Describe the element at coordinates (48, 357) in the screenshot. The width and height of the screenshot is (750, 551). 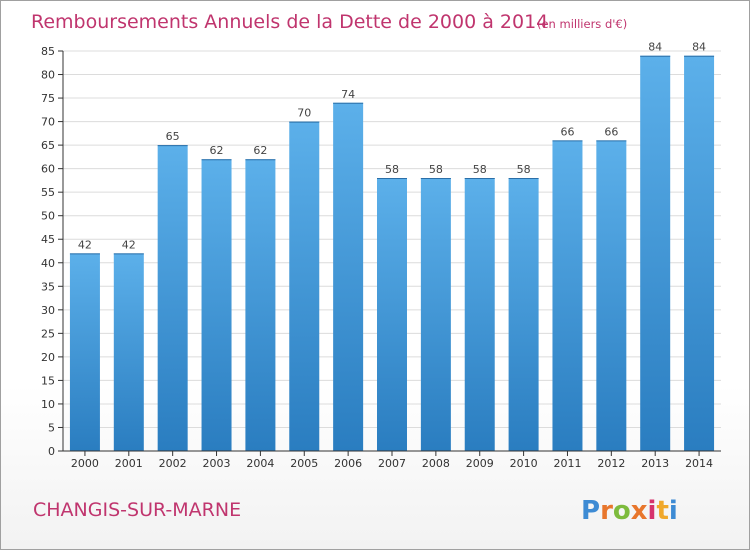
I see `y-tick-label: 20` at that location.